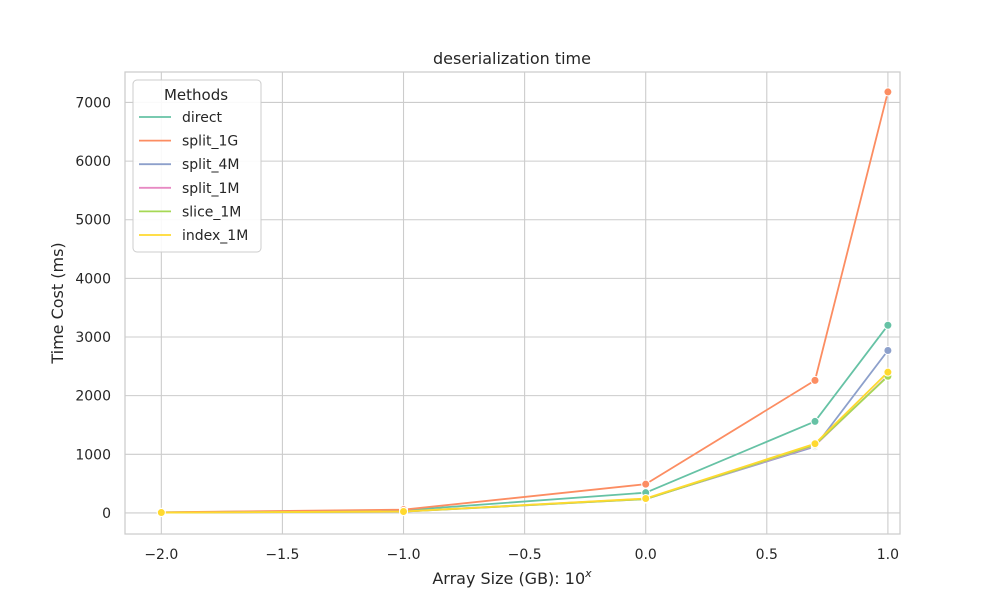 Image resolution: width=1000 pixels, height=600 pixels. What do you see at coordinates (93, 279) in the screenshot?
I see `y-tick-label: 4000` at bounding box center [93, 279].